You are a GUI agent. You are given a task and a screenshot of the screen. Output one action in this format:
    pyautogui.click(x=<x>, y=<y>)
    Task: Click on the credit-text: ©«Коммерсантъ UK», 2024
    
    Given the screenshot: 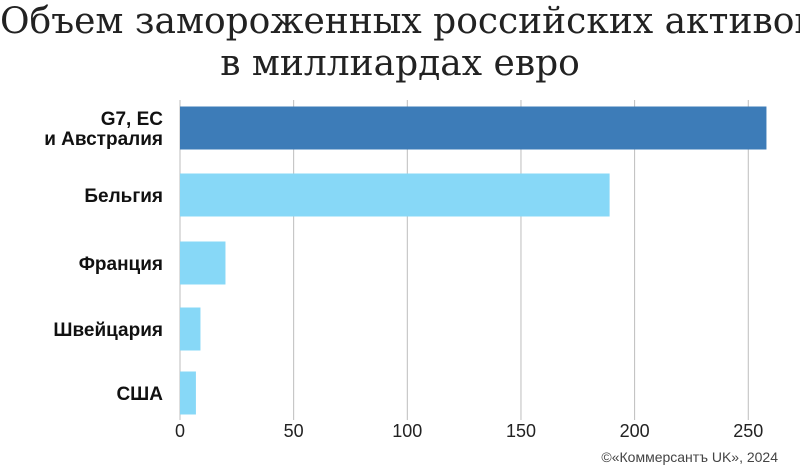 What is the action you would take?
    pyautogui.click(x=689, y=457)
    